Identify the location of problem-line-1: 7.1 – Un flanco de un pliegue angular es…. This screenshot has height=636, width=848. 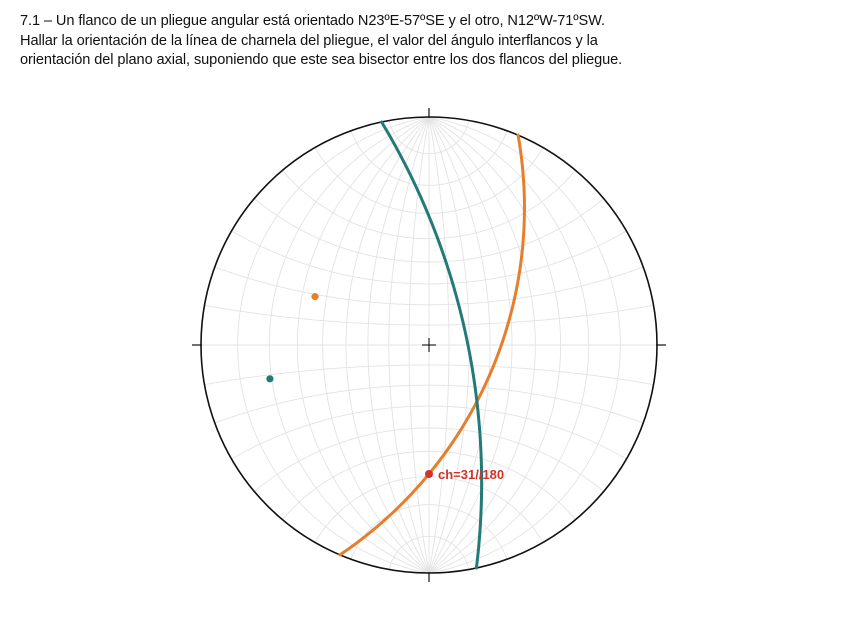
(312, 21).